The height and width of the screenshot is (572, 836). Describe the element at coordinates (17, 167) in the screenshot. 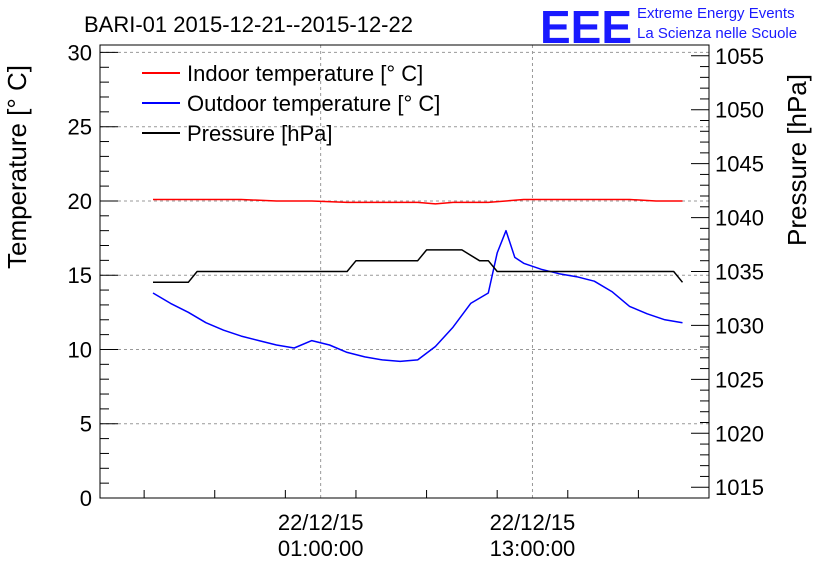

I see `y-axis-left-label: Temperature [° C]` at that location.